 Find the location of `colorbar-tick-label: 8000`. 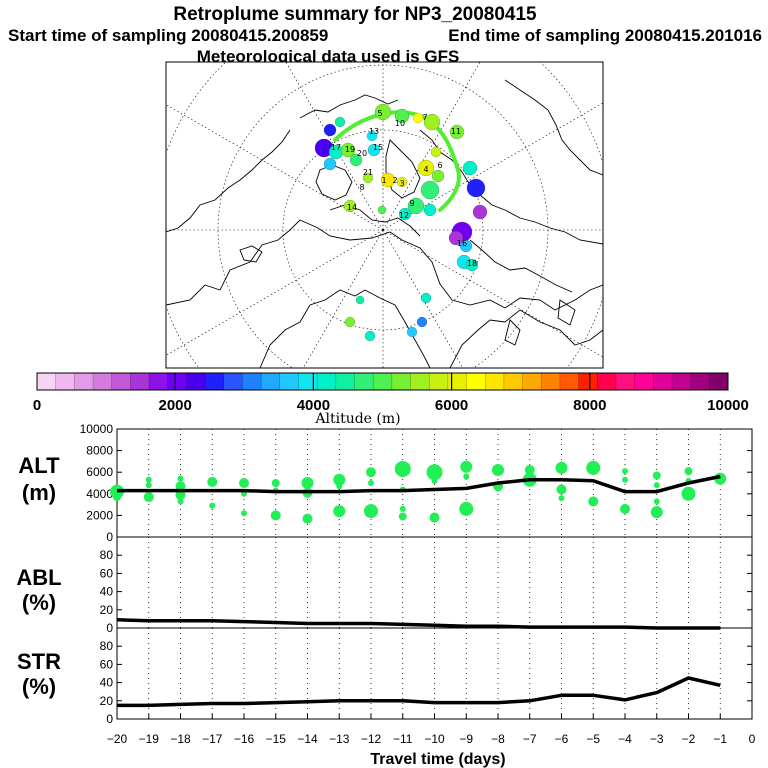

colorbar-tick-label: 8000 is located at coordinates (589, 405).